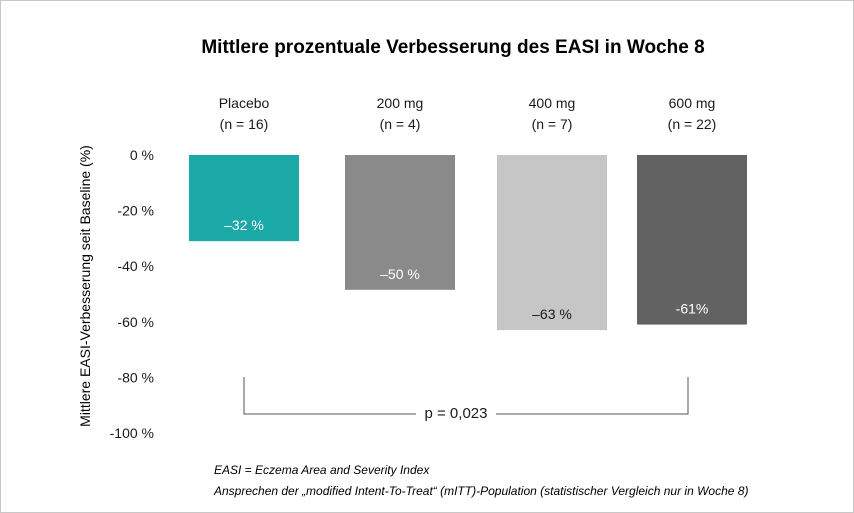  I want to click on bar-value-label: –63 %, so click(552, 314).